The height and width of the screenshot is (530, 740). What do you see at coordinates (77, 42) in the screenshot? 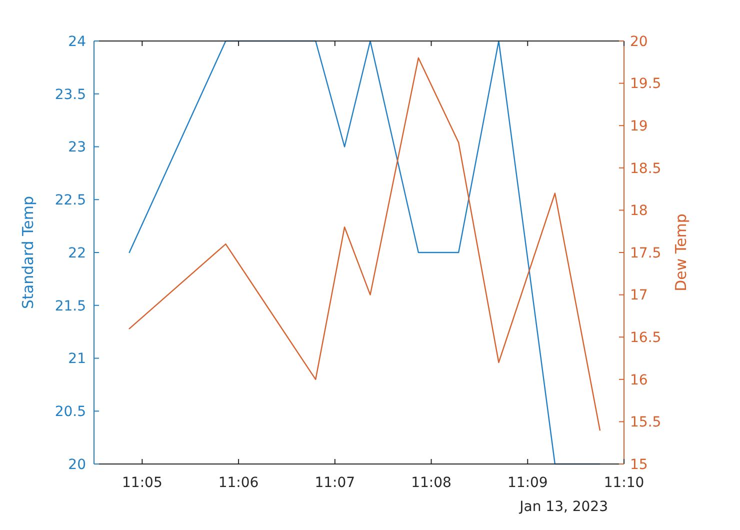
I see `y-tick-label: 24` at bounding box center [77, 42].